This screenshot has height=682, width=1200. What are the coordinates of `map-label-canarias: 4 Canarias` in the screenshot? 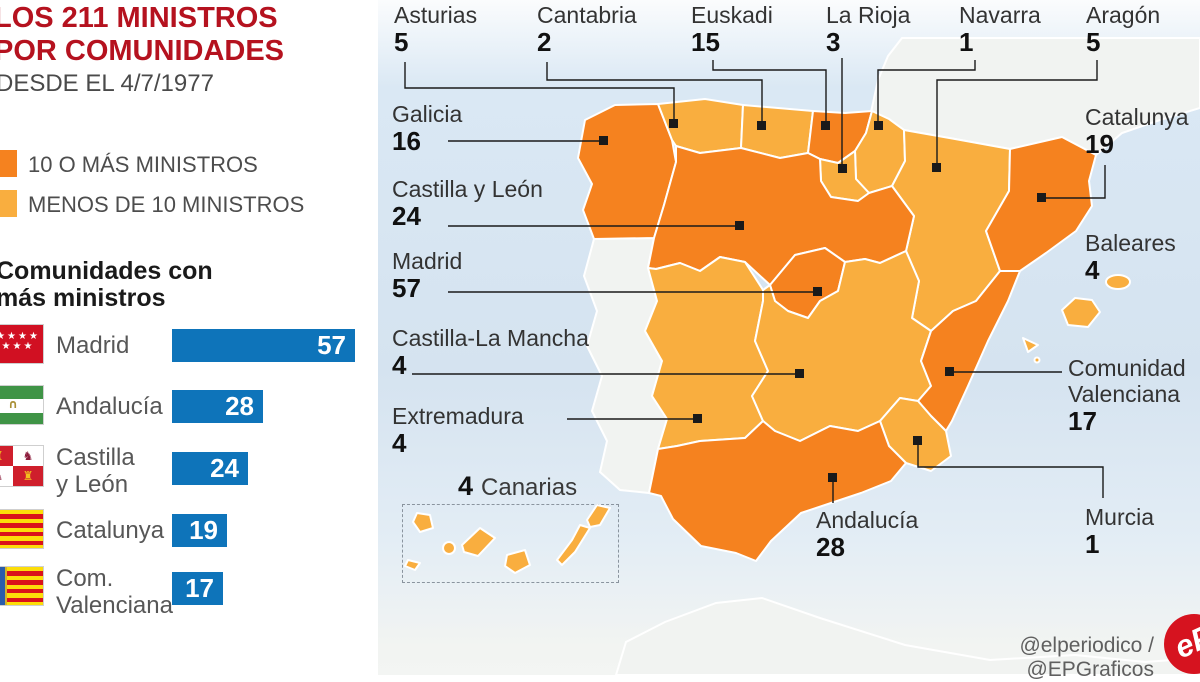 It's located at (518, 486).